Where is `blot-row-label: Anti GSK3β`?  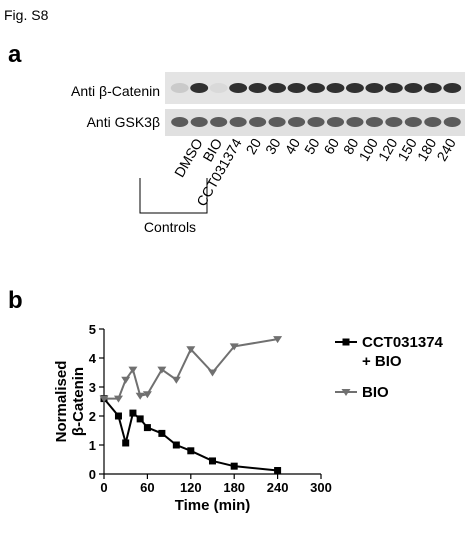
blot-row-label: Anti GSK3β is located at coordinates (123, 122).